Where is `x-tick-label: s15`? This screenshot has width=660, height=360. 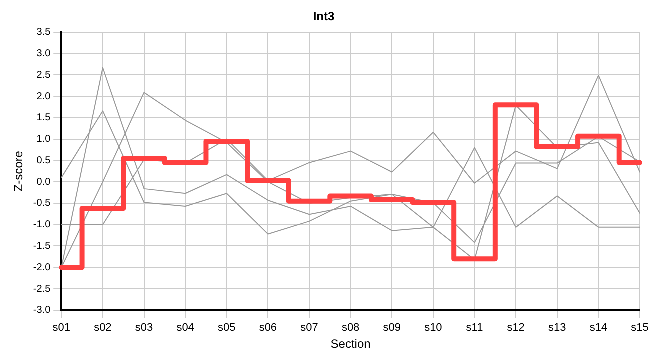 x-tick-label: s15 is located at coordinates (640, 328).